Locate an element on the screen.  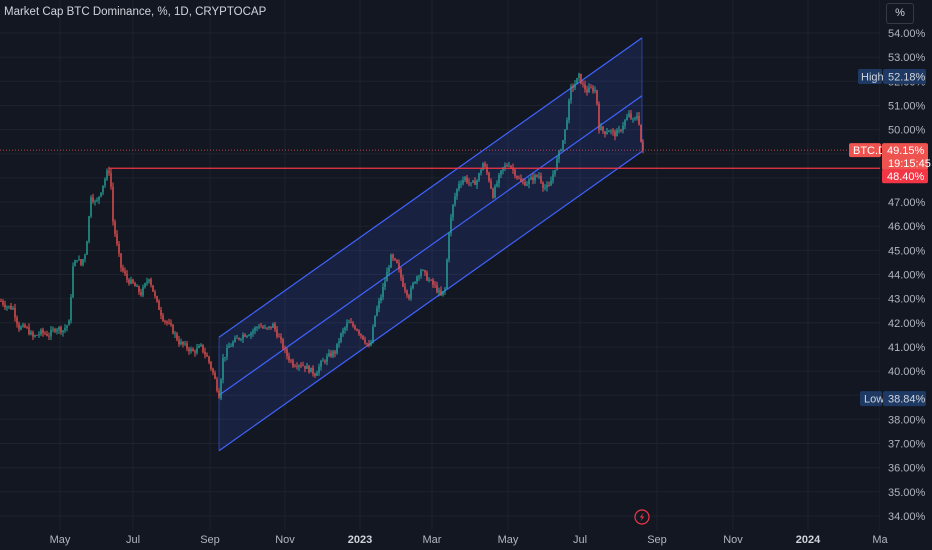
y-tick-label: 41.00% is located at coordinates (907, 348).